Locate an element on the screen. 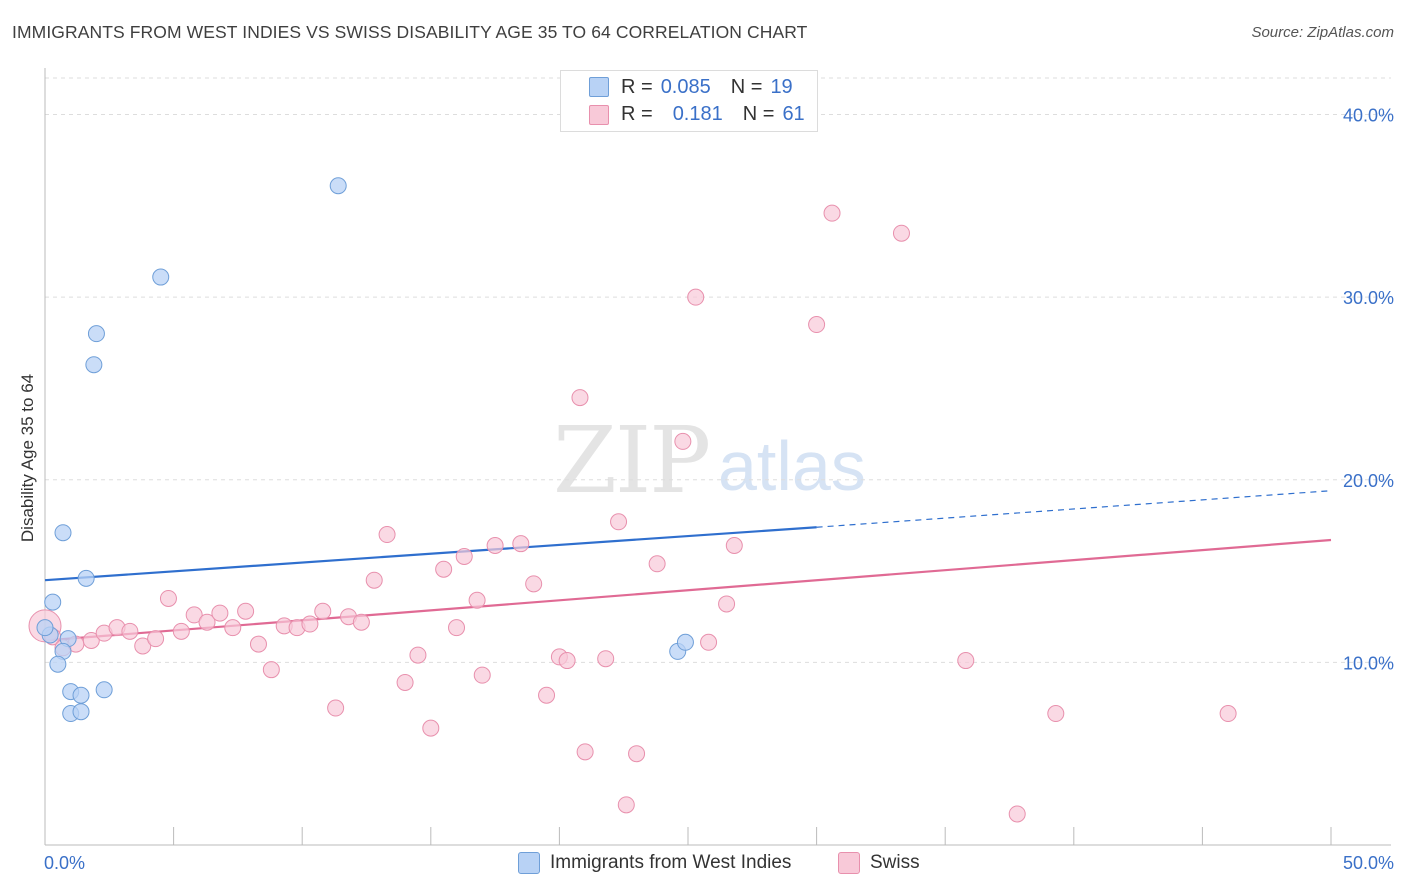 The width and height of the screenshot is (1406, 892). y-tick-label: 20.0% is located at coordinates (1368, 481).